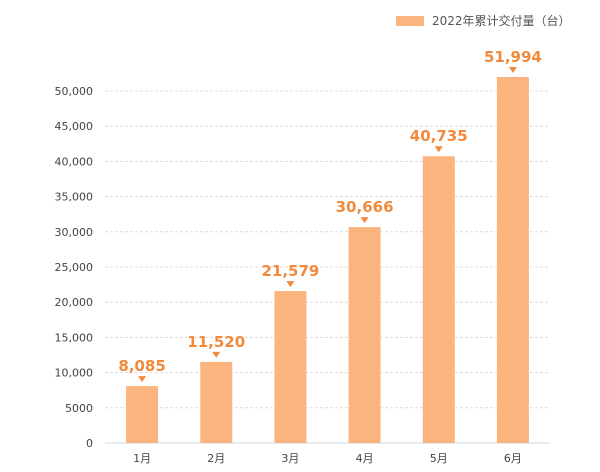 This screenshot has width=600, height=472. What do you see at coordinates (513, 458) in the screenshot?
I see `x-tick-label: 6月` at bounding box center [513, 458].